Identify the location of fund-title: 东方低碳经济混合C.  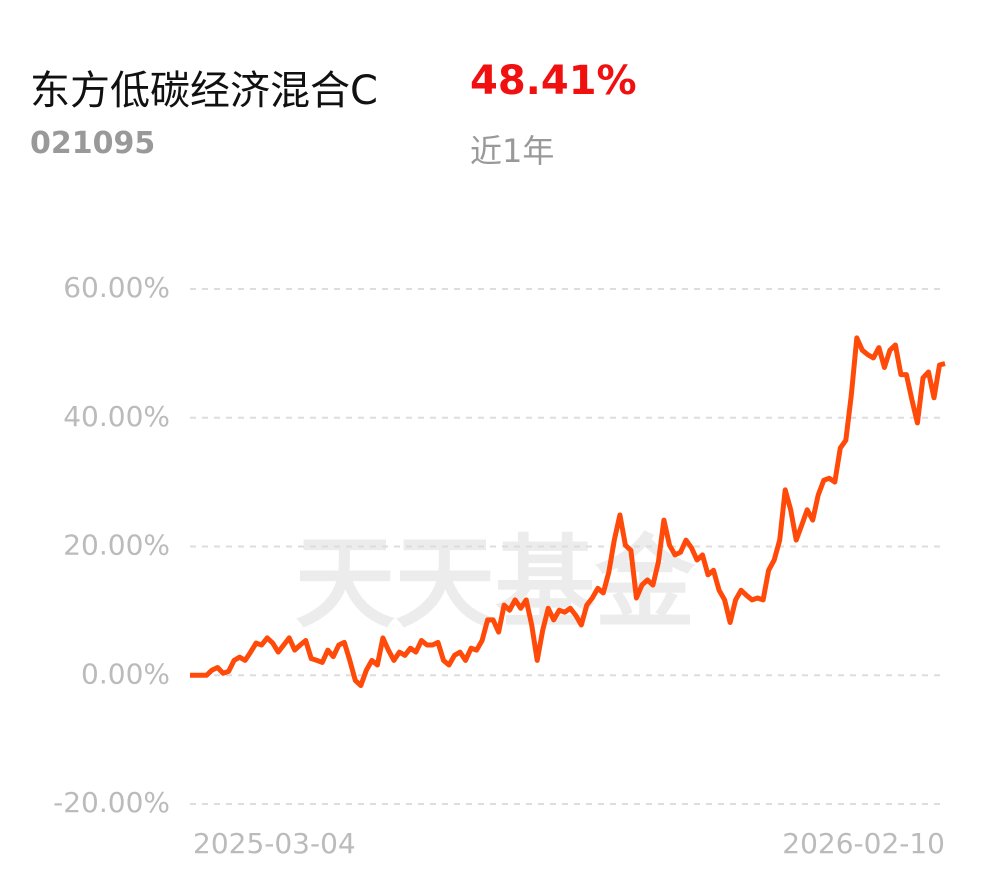
(204, 91).